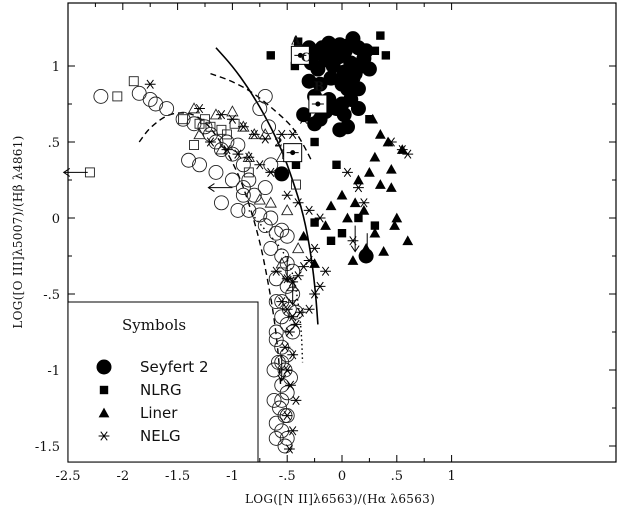  Describe the element at coordinates (295, 41) in the screenshot. I see `annotation-label: A` at that location.